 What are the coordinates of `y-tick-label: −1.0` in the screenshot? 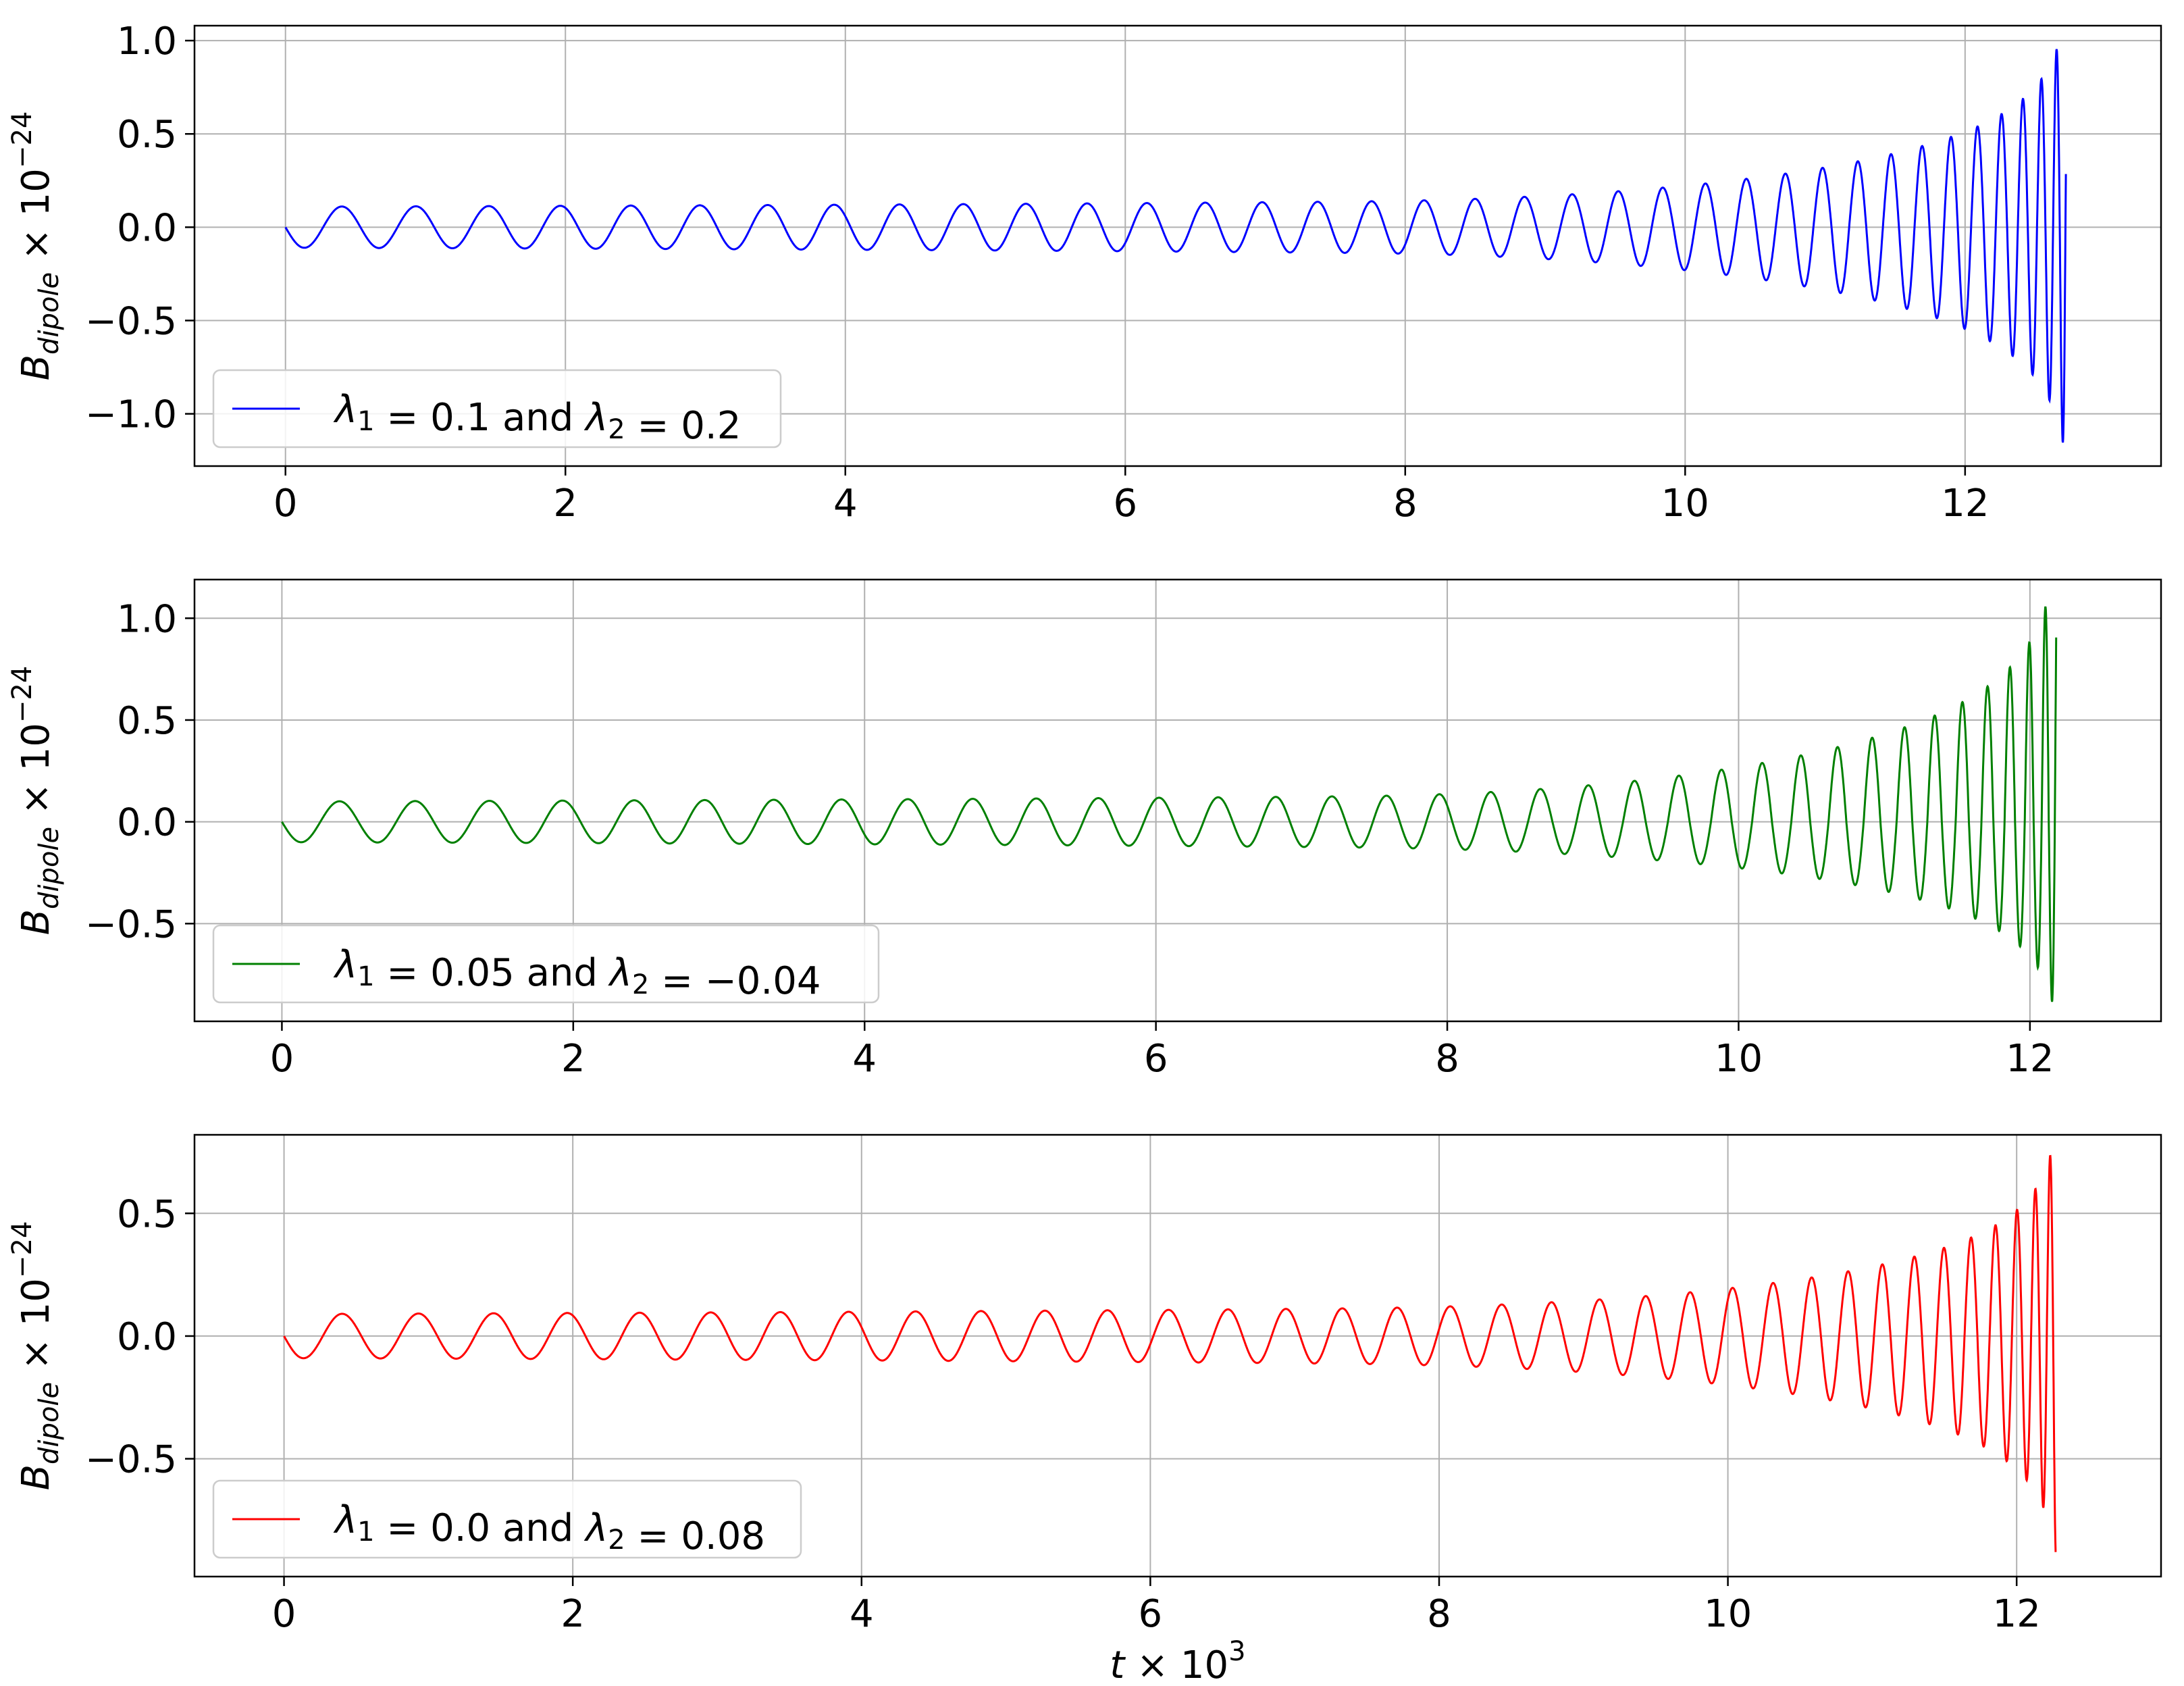 It's located at (131, 415).